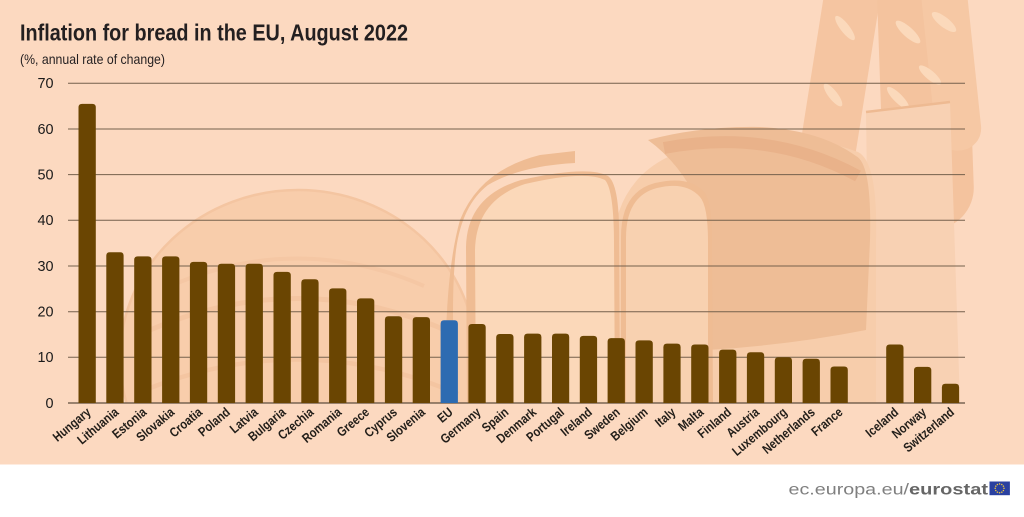  Describe the element at coordinates (45, 313) in the screenshot. I see `svg-text: 20` at that location.